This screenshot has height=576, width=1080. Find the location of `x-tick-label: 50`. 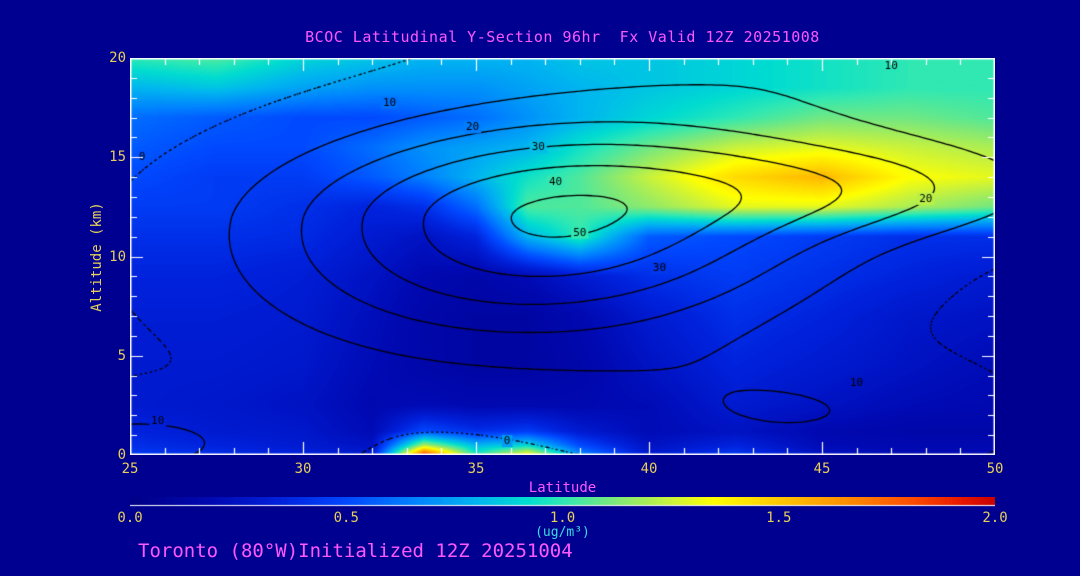

x-tick-label: 50 is located at coordinates (995, 469).